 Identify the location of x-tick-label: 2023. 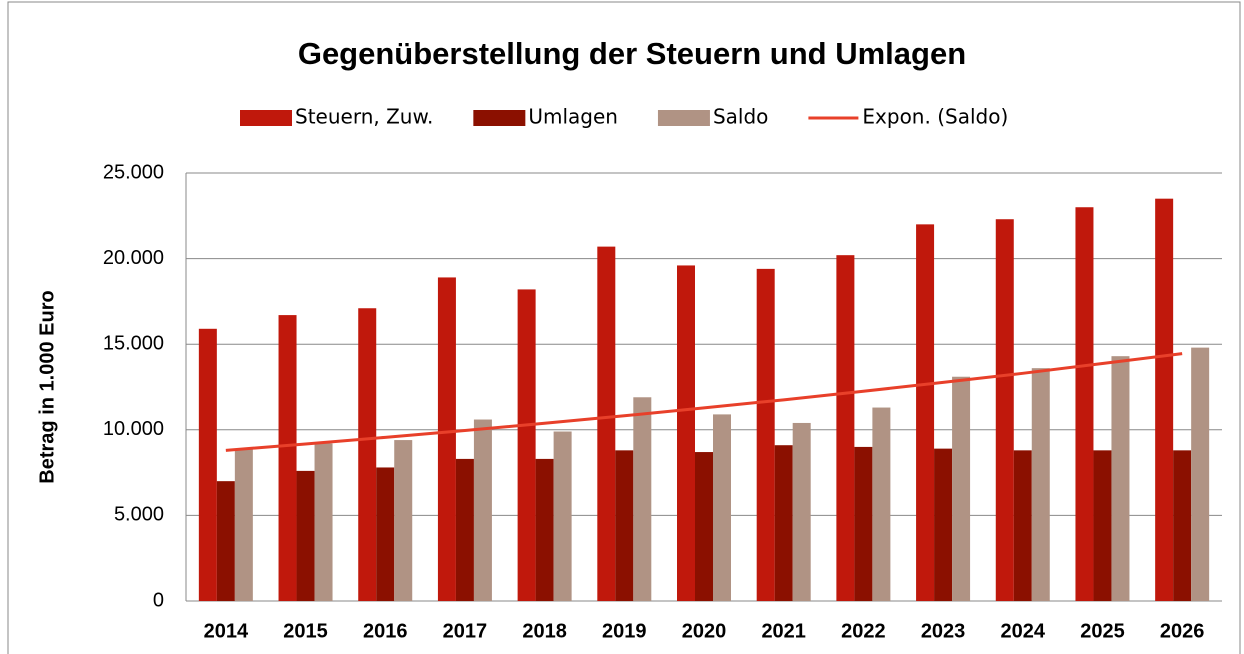
(943, 631).